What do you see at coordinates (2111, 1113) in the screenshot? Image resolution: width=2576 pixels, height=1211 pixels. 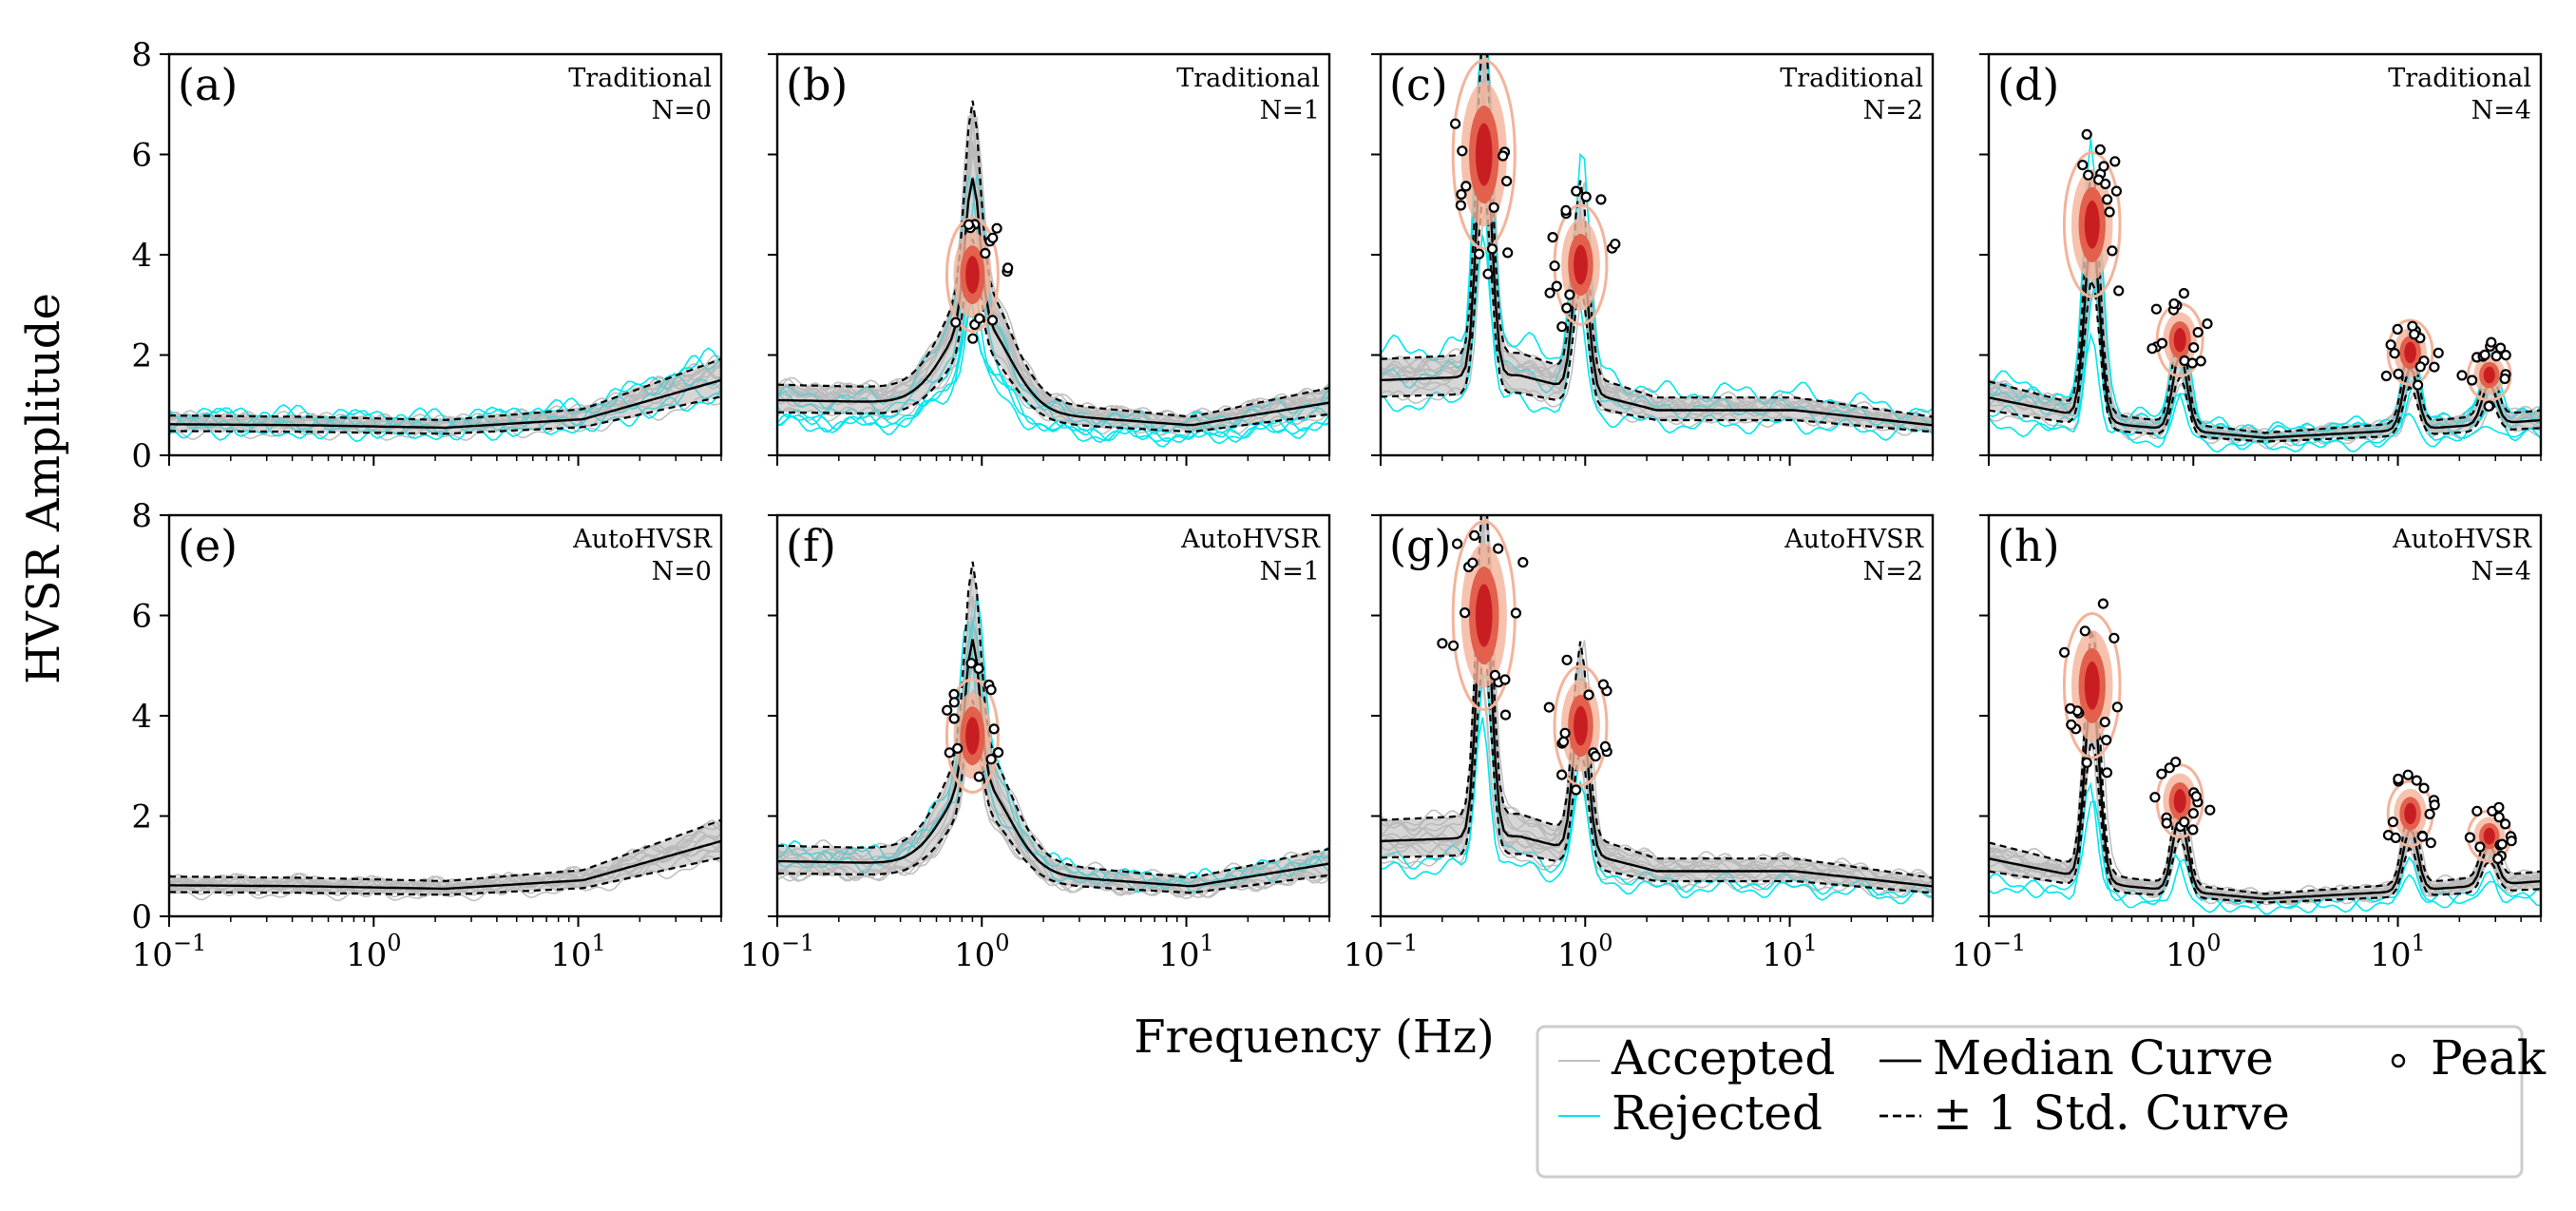 I see `legend-label: ± 1 Std. Curve` at bounding box center [2111, 1113].